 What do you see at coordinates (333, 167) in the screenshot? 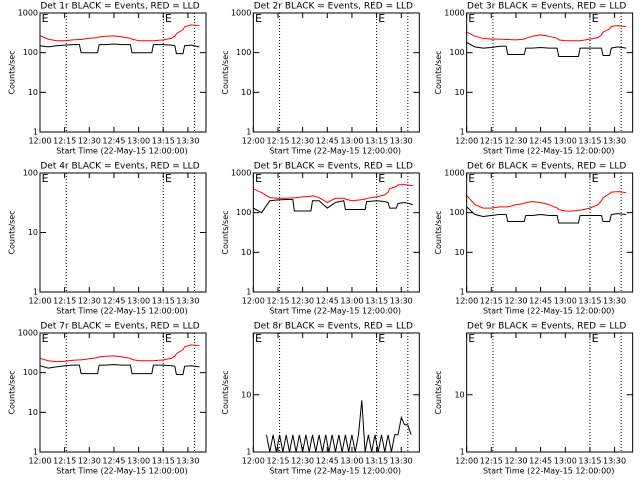
I see `panel-title: Det 5r BLACK = Events, RED = LLD` at bounding box center [333, 167].